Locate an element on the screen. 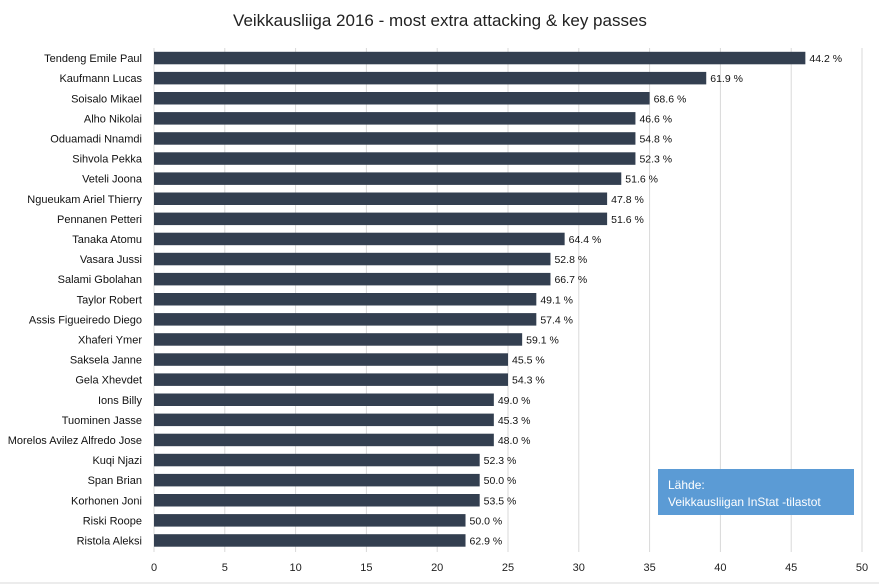 Image resolution: width=879 pixels, height=588 pixels. x-tick-label: 45 is located at coordinates (791, 568).